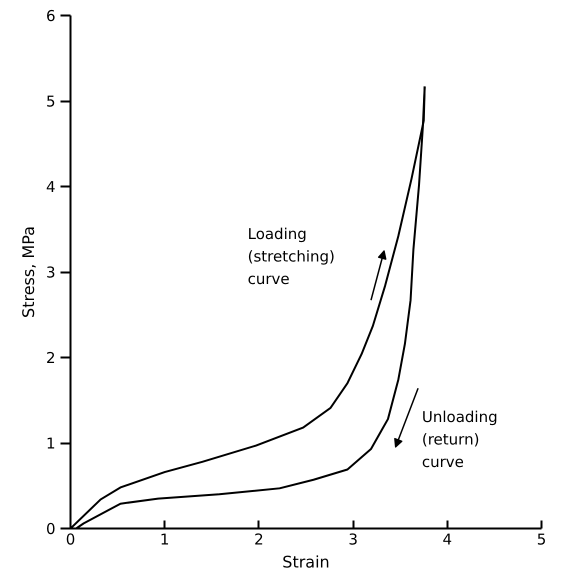 The image size is (566, 583). What do you see at coordinates (51, 187) in the screenshot?
I see `y-tick-label: 4` at bounding box center [51, 187].